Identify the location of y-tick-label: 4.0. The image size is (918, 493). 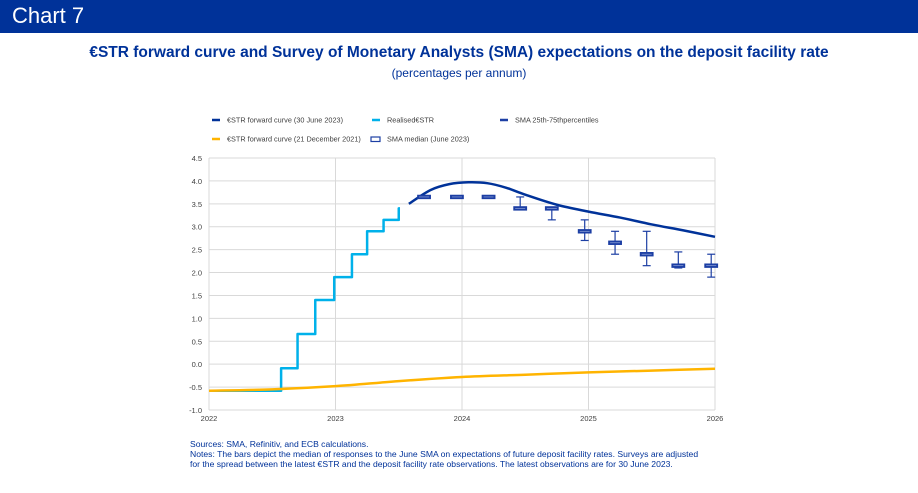
(197, 181).